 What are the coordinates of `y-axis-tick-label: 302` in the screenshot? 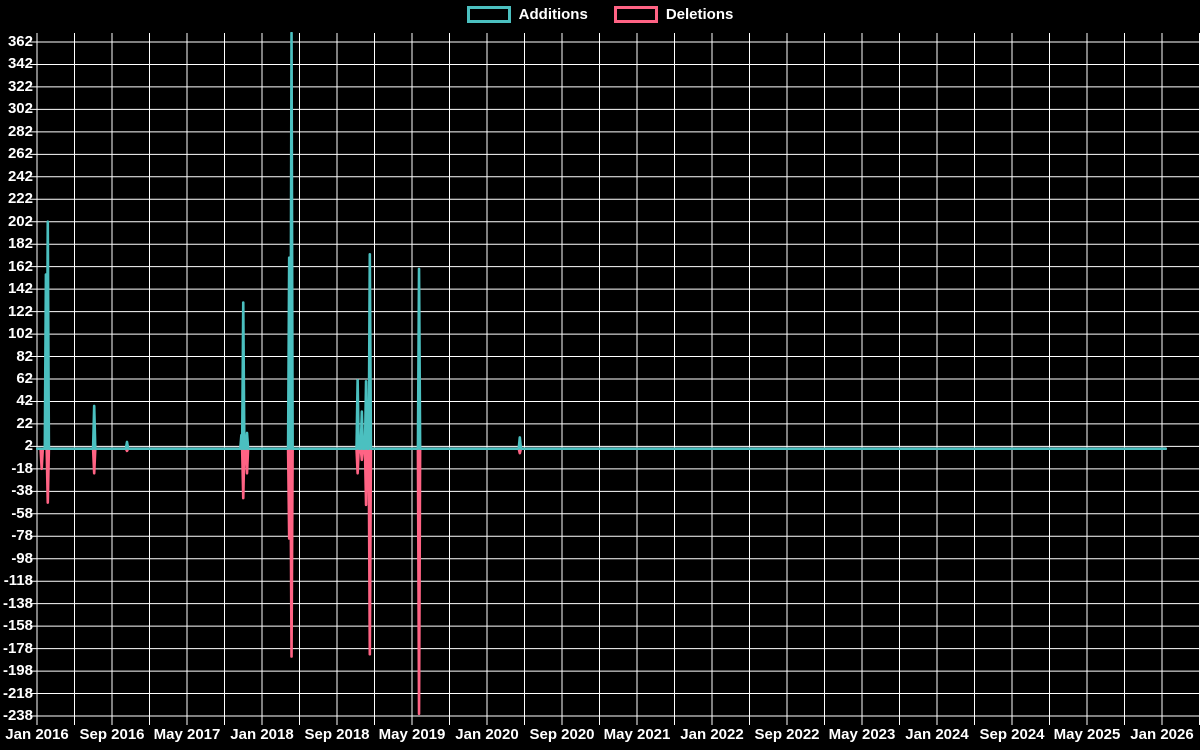 It's located at (20, 109).